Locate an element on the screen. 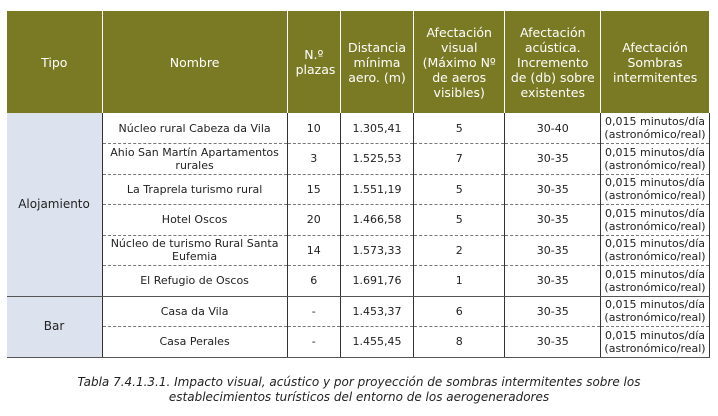 Image resolution: width=718 pixels, height=416 pixels. cell-distancia: 1.466,58 is located at coordinates (377, 220).